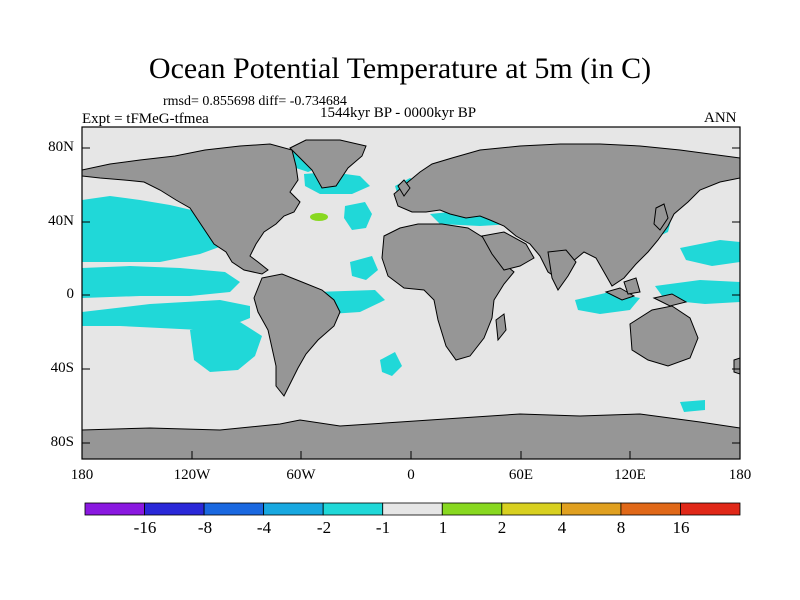  I want to click on chart-title: Ocean Potential Temperature at 5m (in C), so click(400, 68).